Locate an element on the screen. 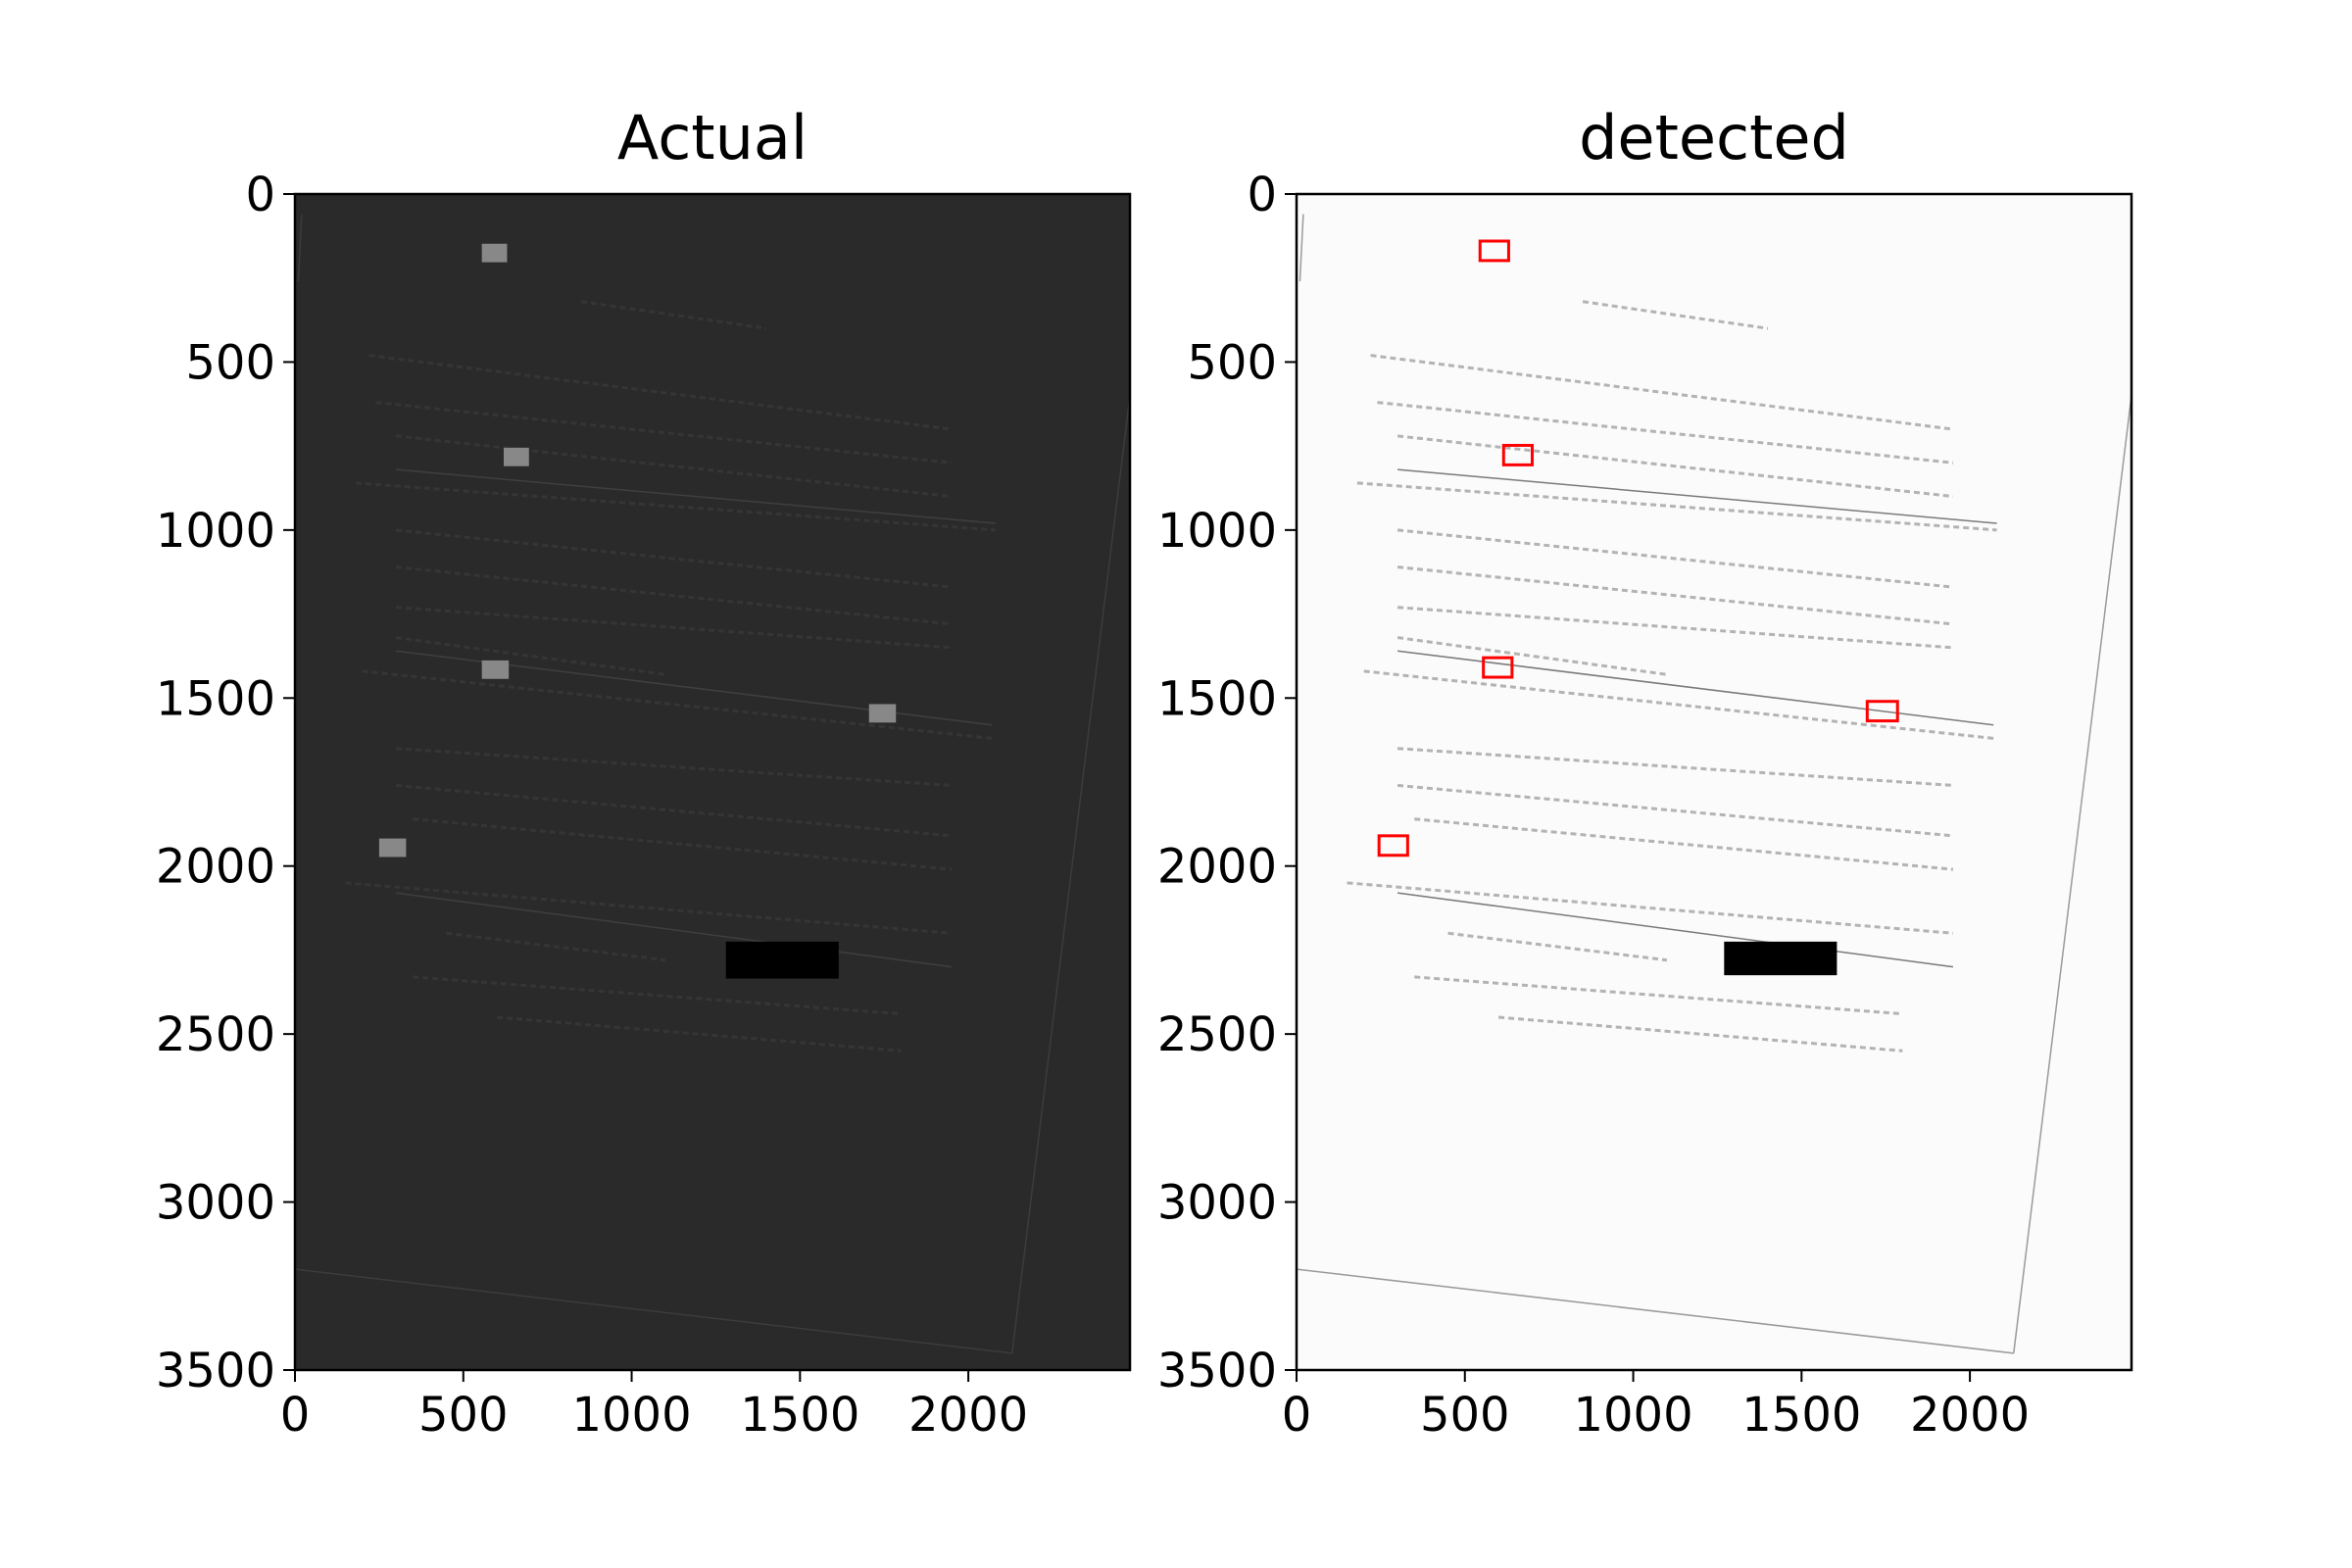 The height and width of the screenshot is (1568, 2352). panel-title: Actual is located at coordinates (712, 137).